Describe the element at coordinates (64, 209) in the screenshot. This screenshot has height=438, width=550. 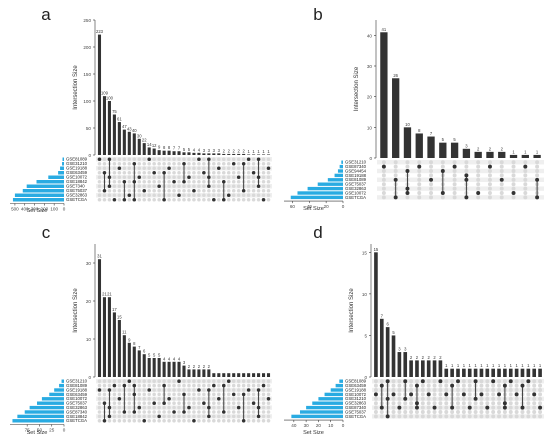
I see `set-size-tick-label: 0` at that location.